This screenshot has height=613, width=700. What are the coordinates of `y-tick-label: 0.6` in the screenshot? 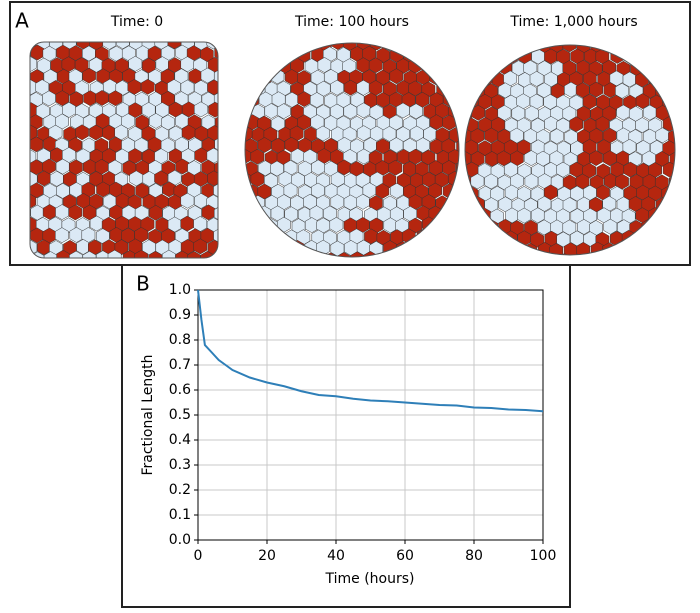 It's located at (180, 390).